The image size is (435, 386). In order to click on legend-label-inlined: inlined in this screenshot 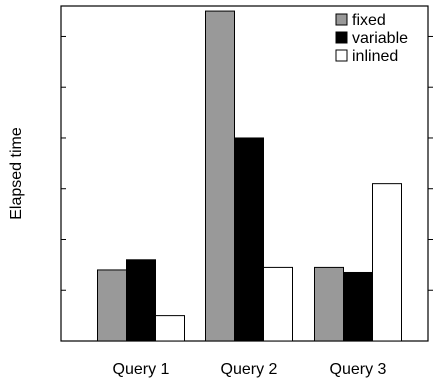, I will do `click(375, 56)`.